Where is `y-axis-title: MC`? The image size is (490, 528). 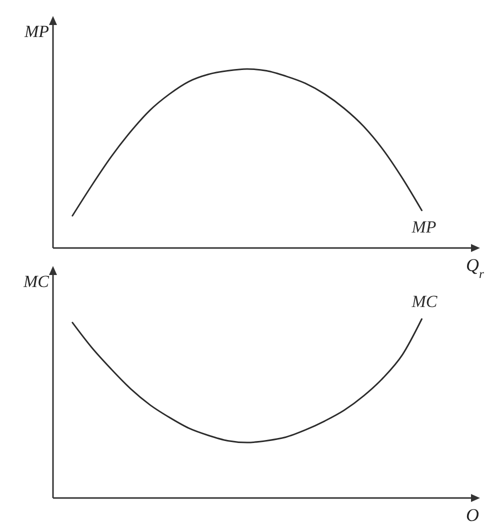
y-axis-title: MC is located at coordinates (36, 281).